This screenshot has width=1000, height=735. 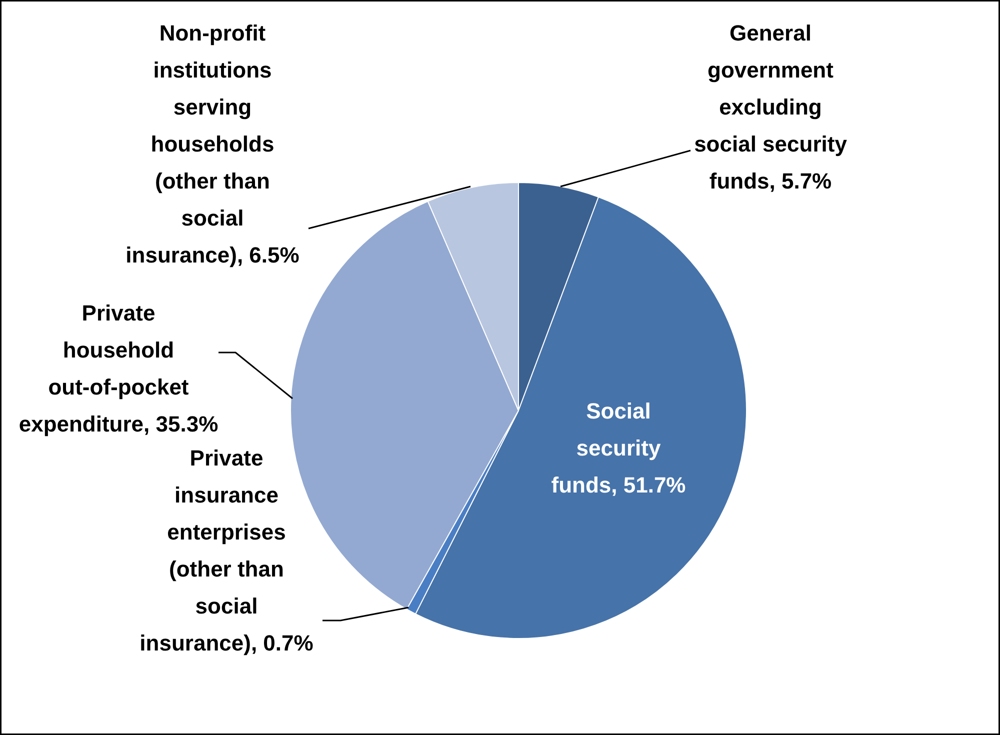 What do you see at coordinates (118, 368) in the screenshot?
I see `slice-label: Private household out-of-pocket expenditure, 35.3%` at bounding box center [118, 368].